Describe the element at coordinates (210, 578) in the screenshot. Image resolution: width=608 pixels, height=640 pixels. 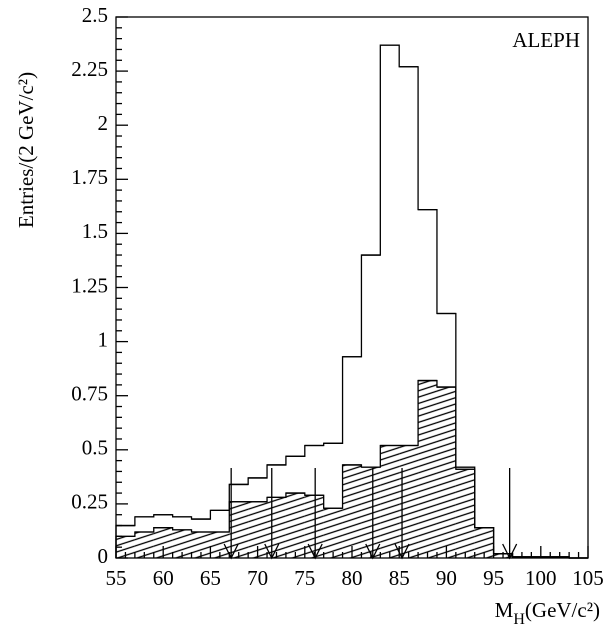
I see `x-tick-label: 65` at that location.